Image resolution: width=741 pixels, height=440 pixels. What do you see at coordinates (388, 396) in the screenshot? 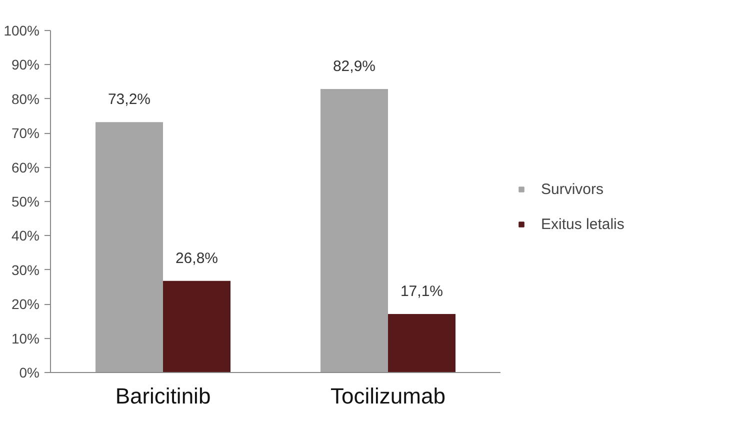
I see `x-tick-label: Tocilizumab` at bounding box center [388, 396].